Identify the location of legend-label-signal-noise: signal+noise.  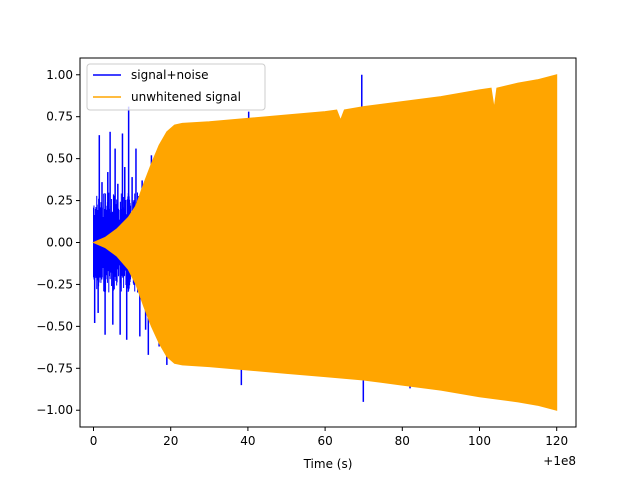
(169, 75).